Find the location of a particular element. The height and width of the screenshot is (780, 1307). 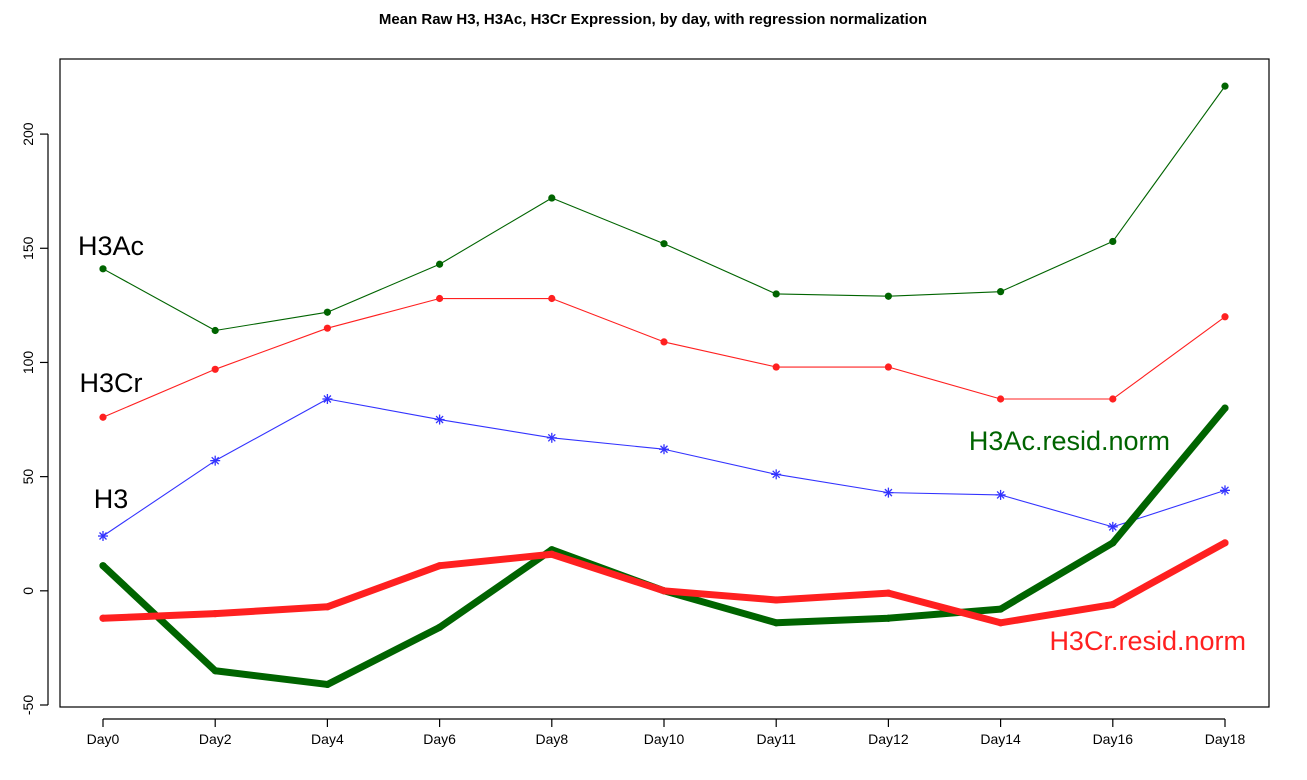

series-line-h3cr is located at coordinates (664, 357).